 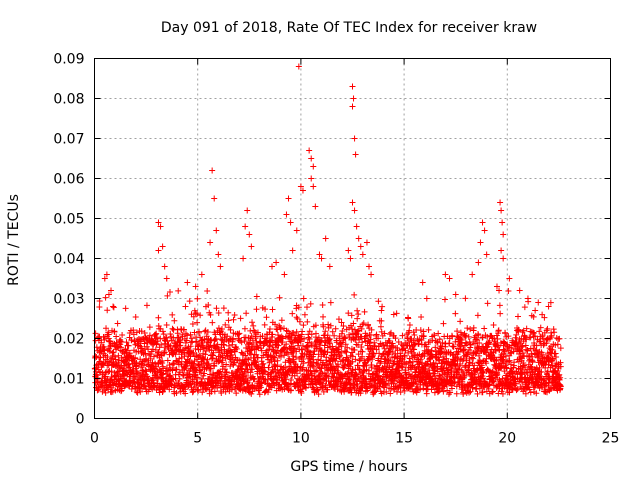 I want to click on y-tick-label: 0, so click(x=80, y=420).